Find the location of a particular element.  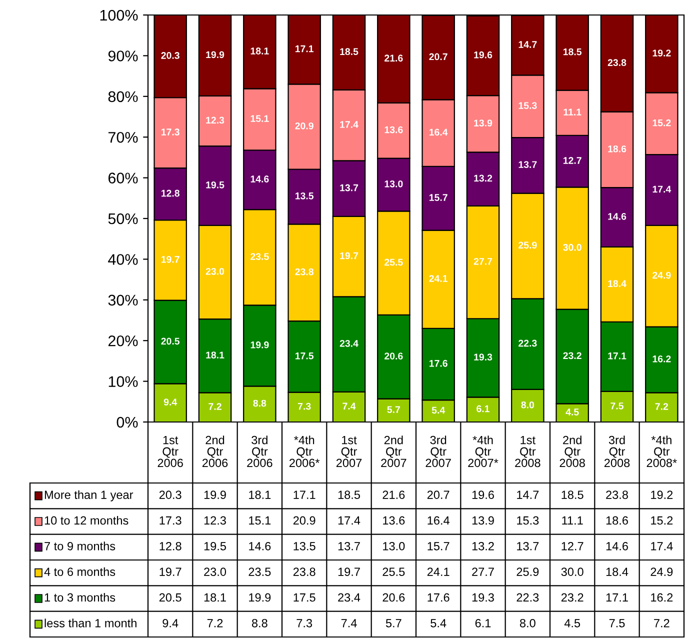

data-label: 18.4 is located at coordinates (617, 572).